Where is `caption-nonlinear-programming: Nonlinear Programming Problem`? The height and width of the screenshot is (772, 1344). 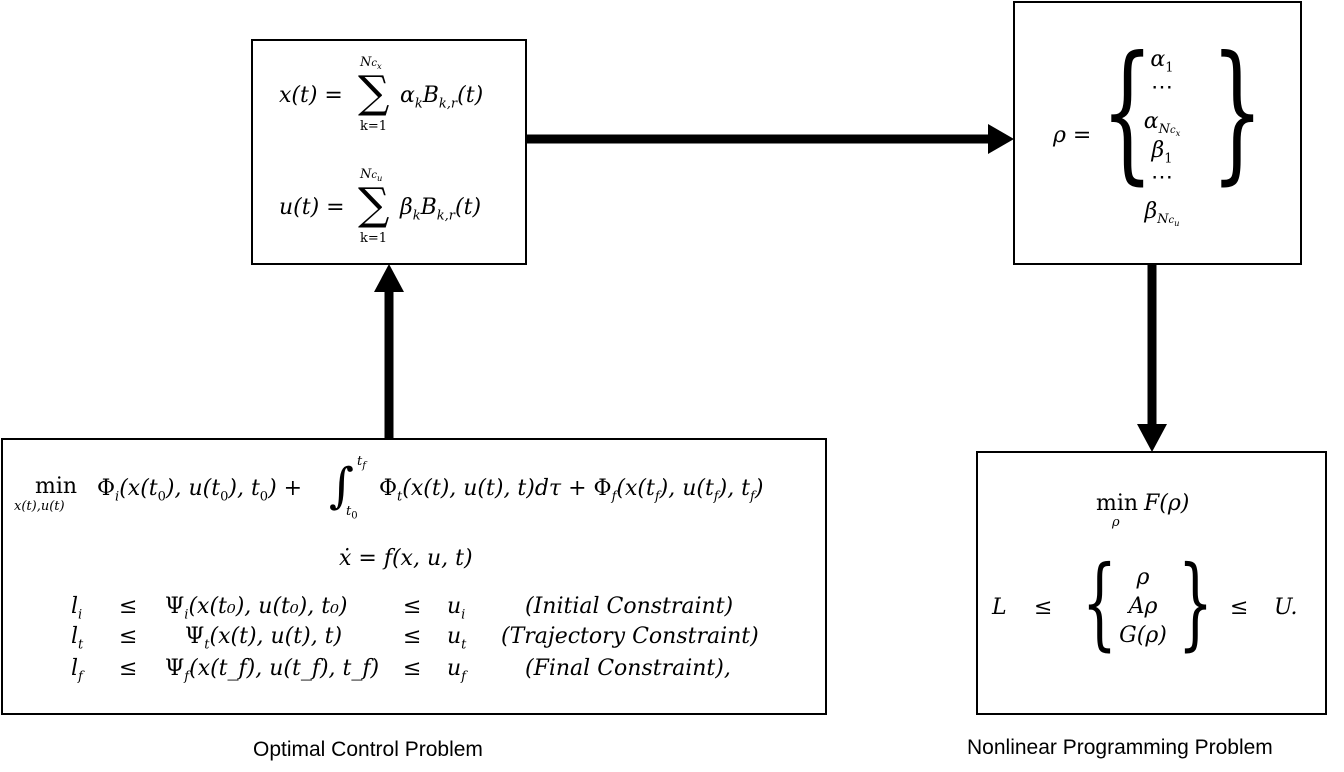
caption-nonlinear-programming: Nonlinear Programming Problem is located at coordinates (1120, 747).